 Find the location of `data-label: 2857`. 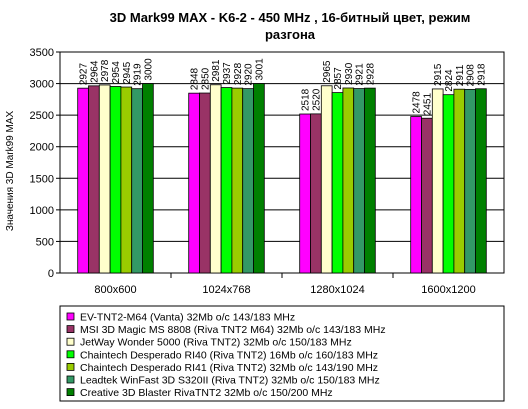

data-label: 2857 is located at coordinates (338, 78).